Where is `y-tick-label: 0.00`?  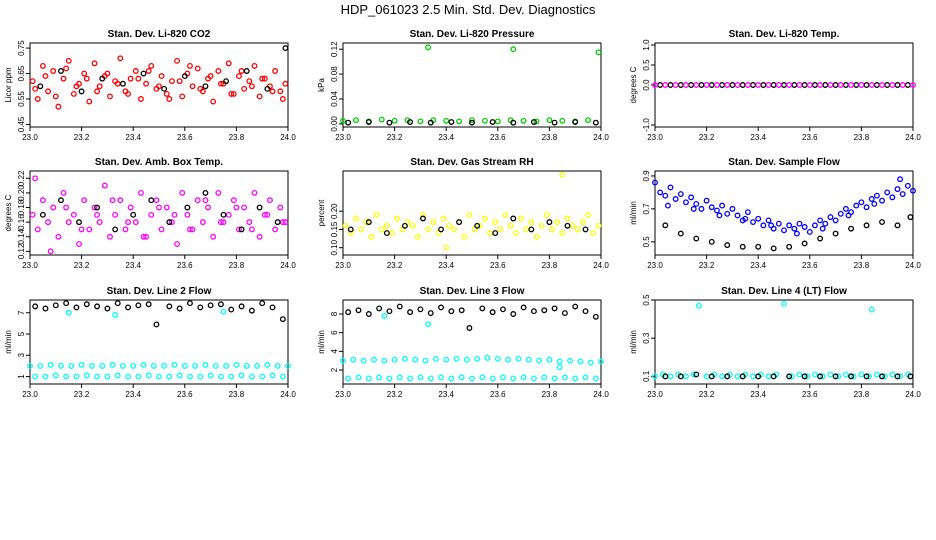
y-tick-label: 0.00 is located at coordinates (334, 124).